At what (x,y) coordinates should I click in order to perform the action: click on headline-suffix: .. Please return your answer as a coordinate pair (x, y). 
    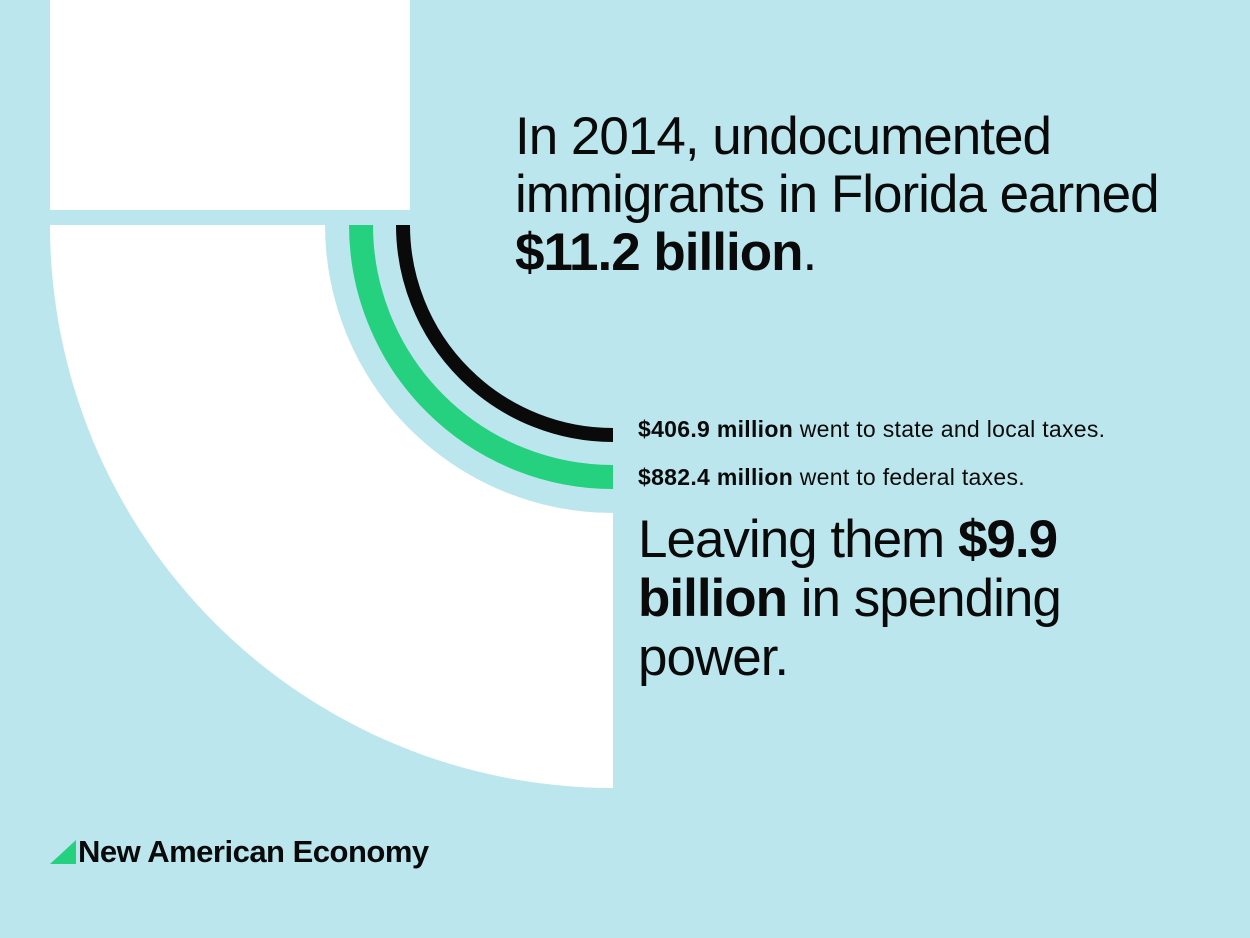
    Looking at the image, I should click on (809, 252).